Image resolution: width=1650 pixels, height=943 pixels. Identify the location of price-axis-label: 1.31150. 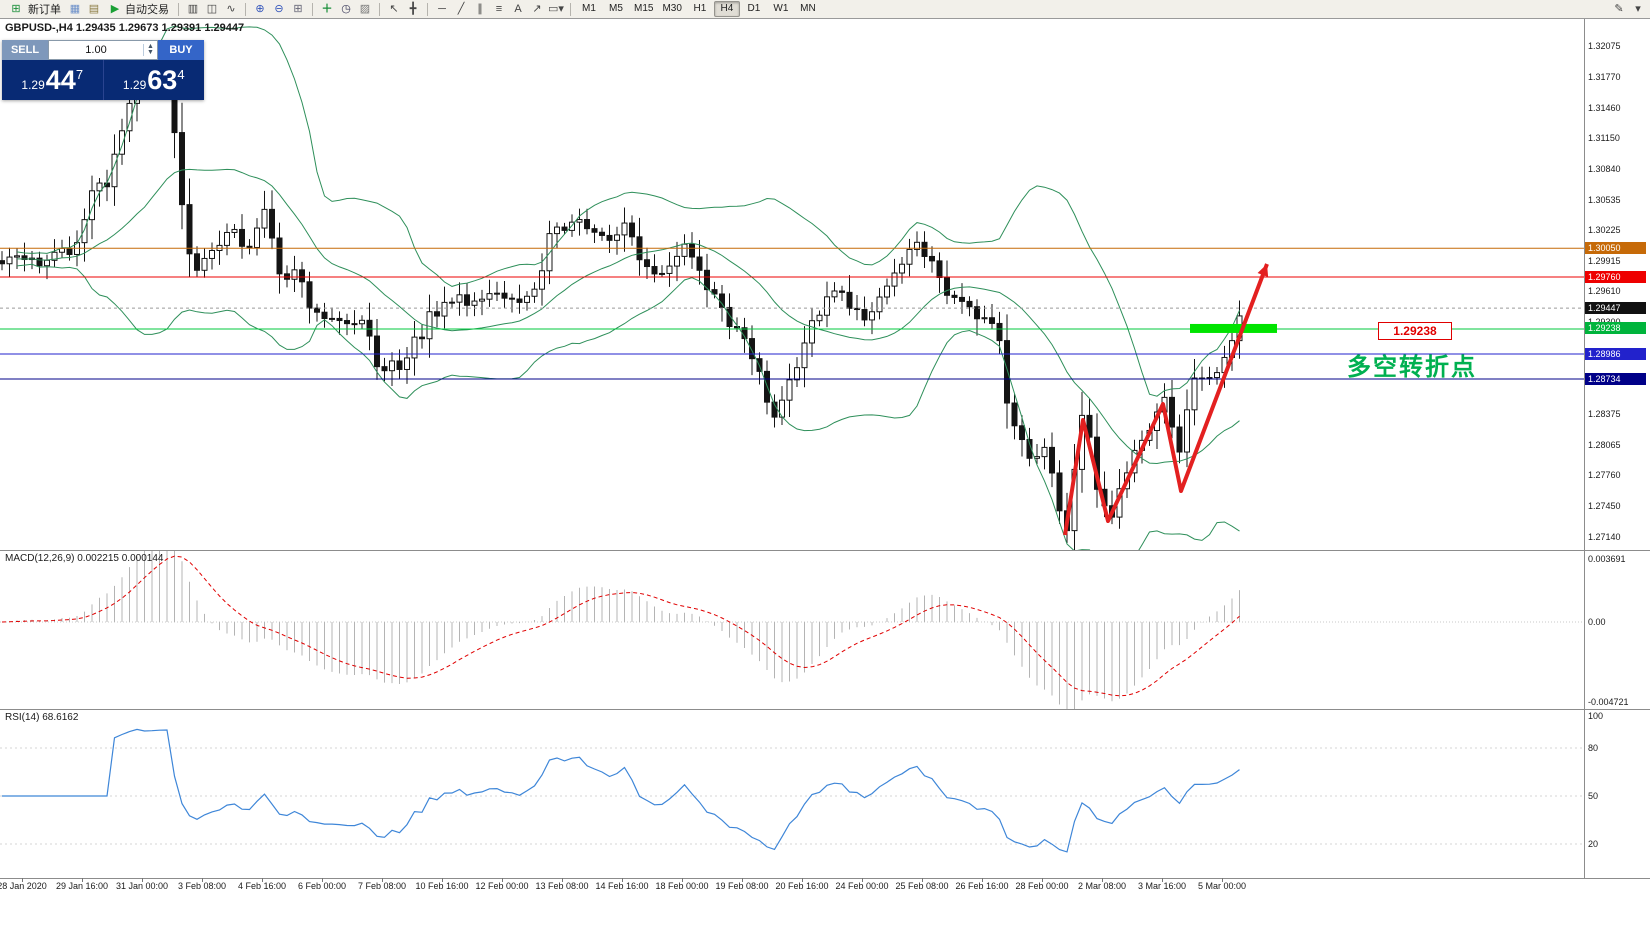
(1604, 138).